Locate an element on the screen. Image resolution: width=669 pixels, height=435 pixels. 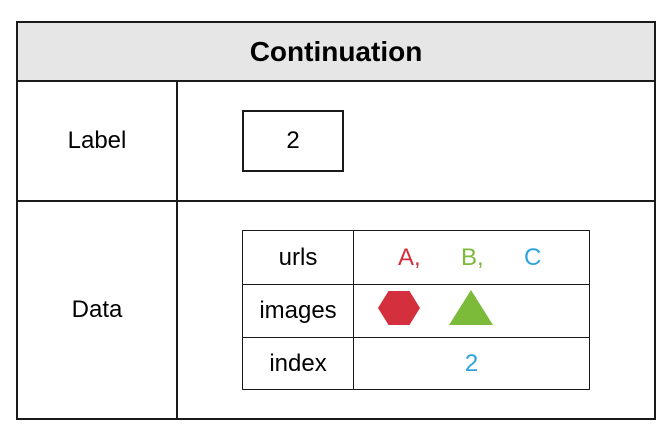
data-row-title: Data is located at coordinates (97, 309).